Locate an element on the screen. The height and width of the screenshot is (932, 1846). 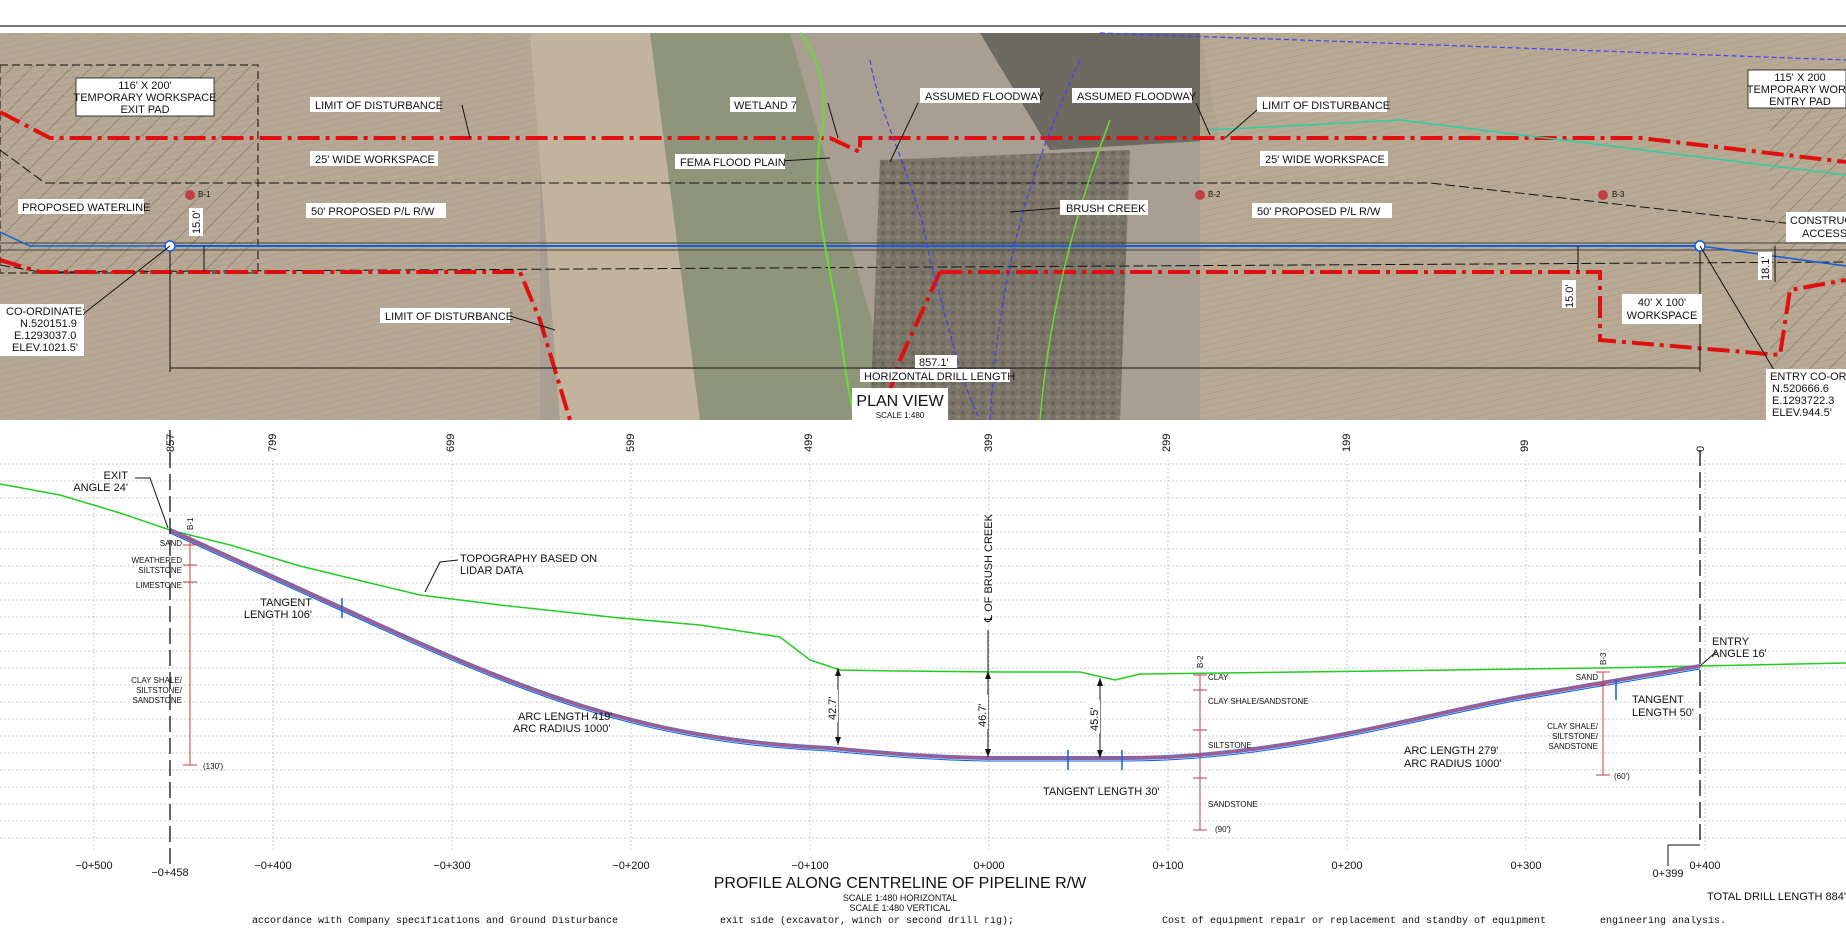
entry-coord-line-4: ELEV.944.5' is located at coordinates (1802, 413).